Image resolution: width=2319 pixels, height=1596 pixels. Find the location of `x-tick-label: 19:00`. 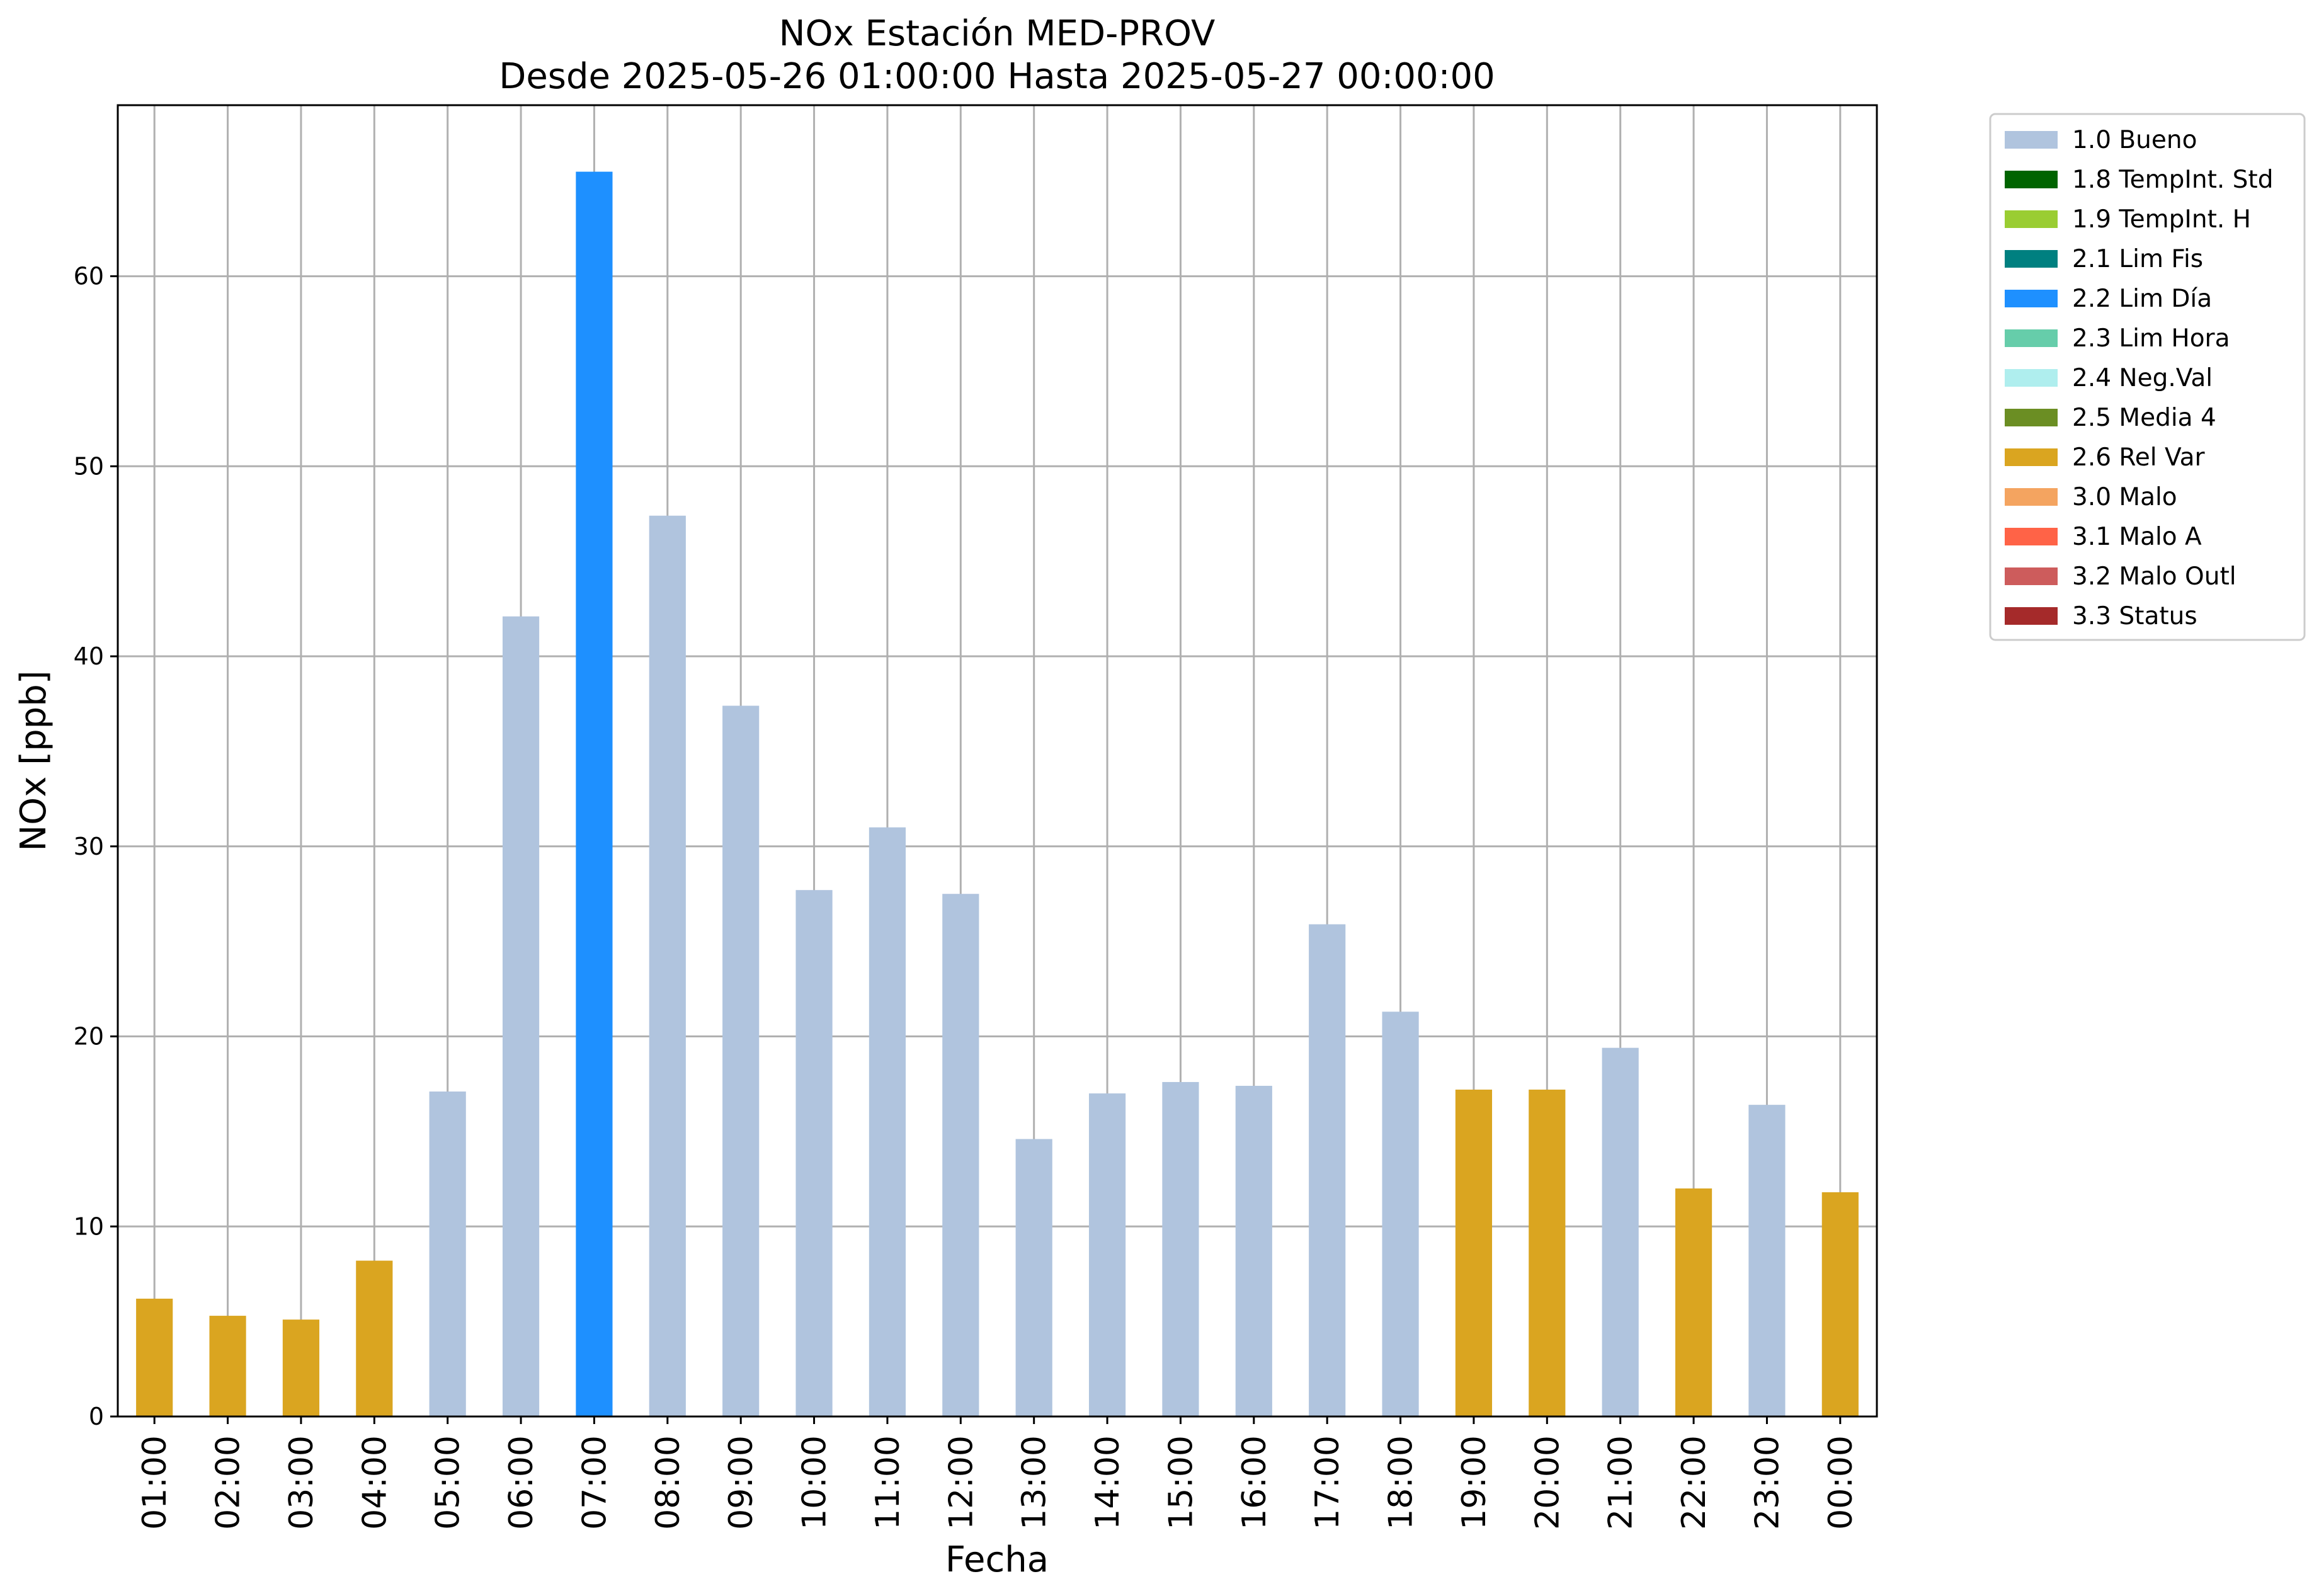

x-tick-label: 19:00 is located at coordinates (1474, 1482).